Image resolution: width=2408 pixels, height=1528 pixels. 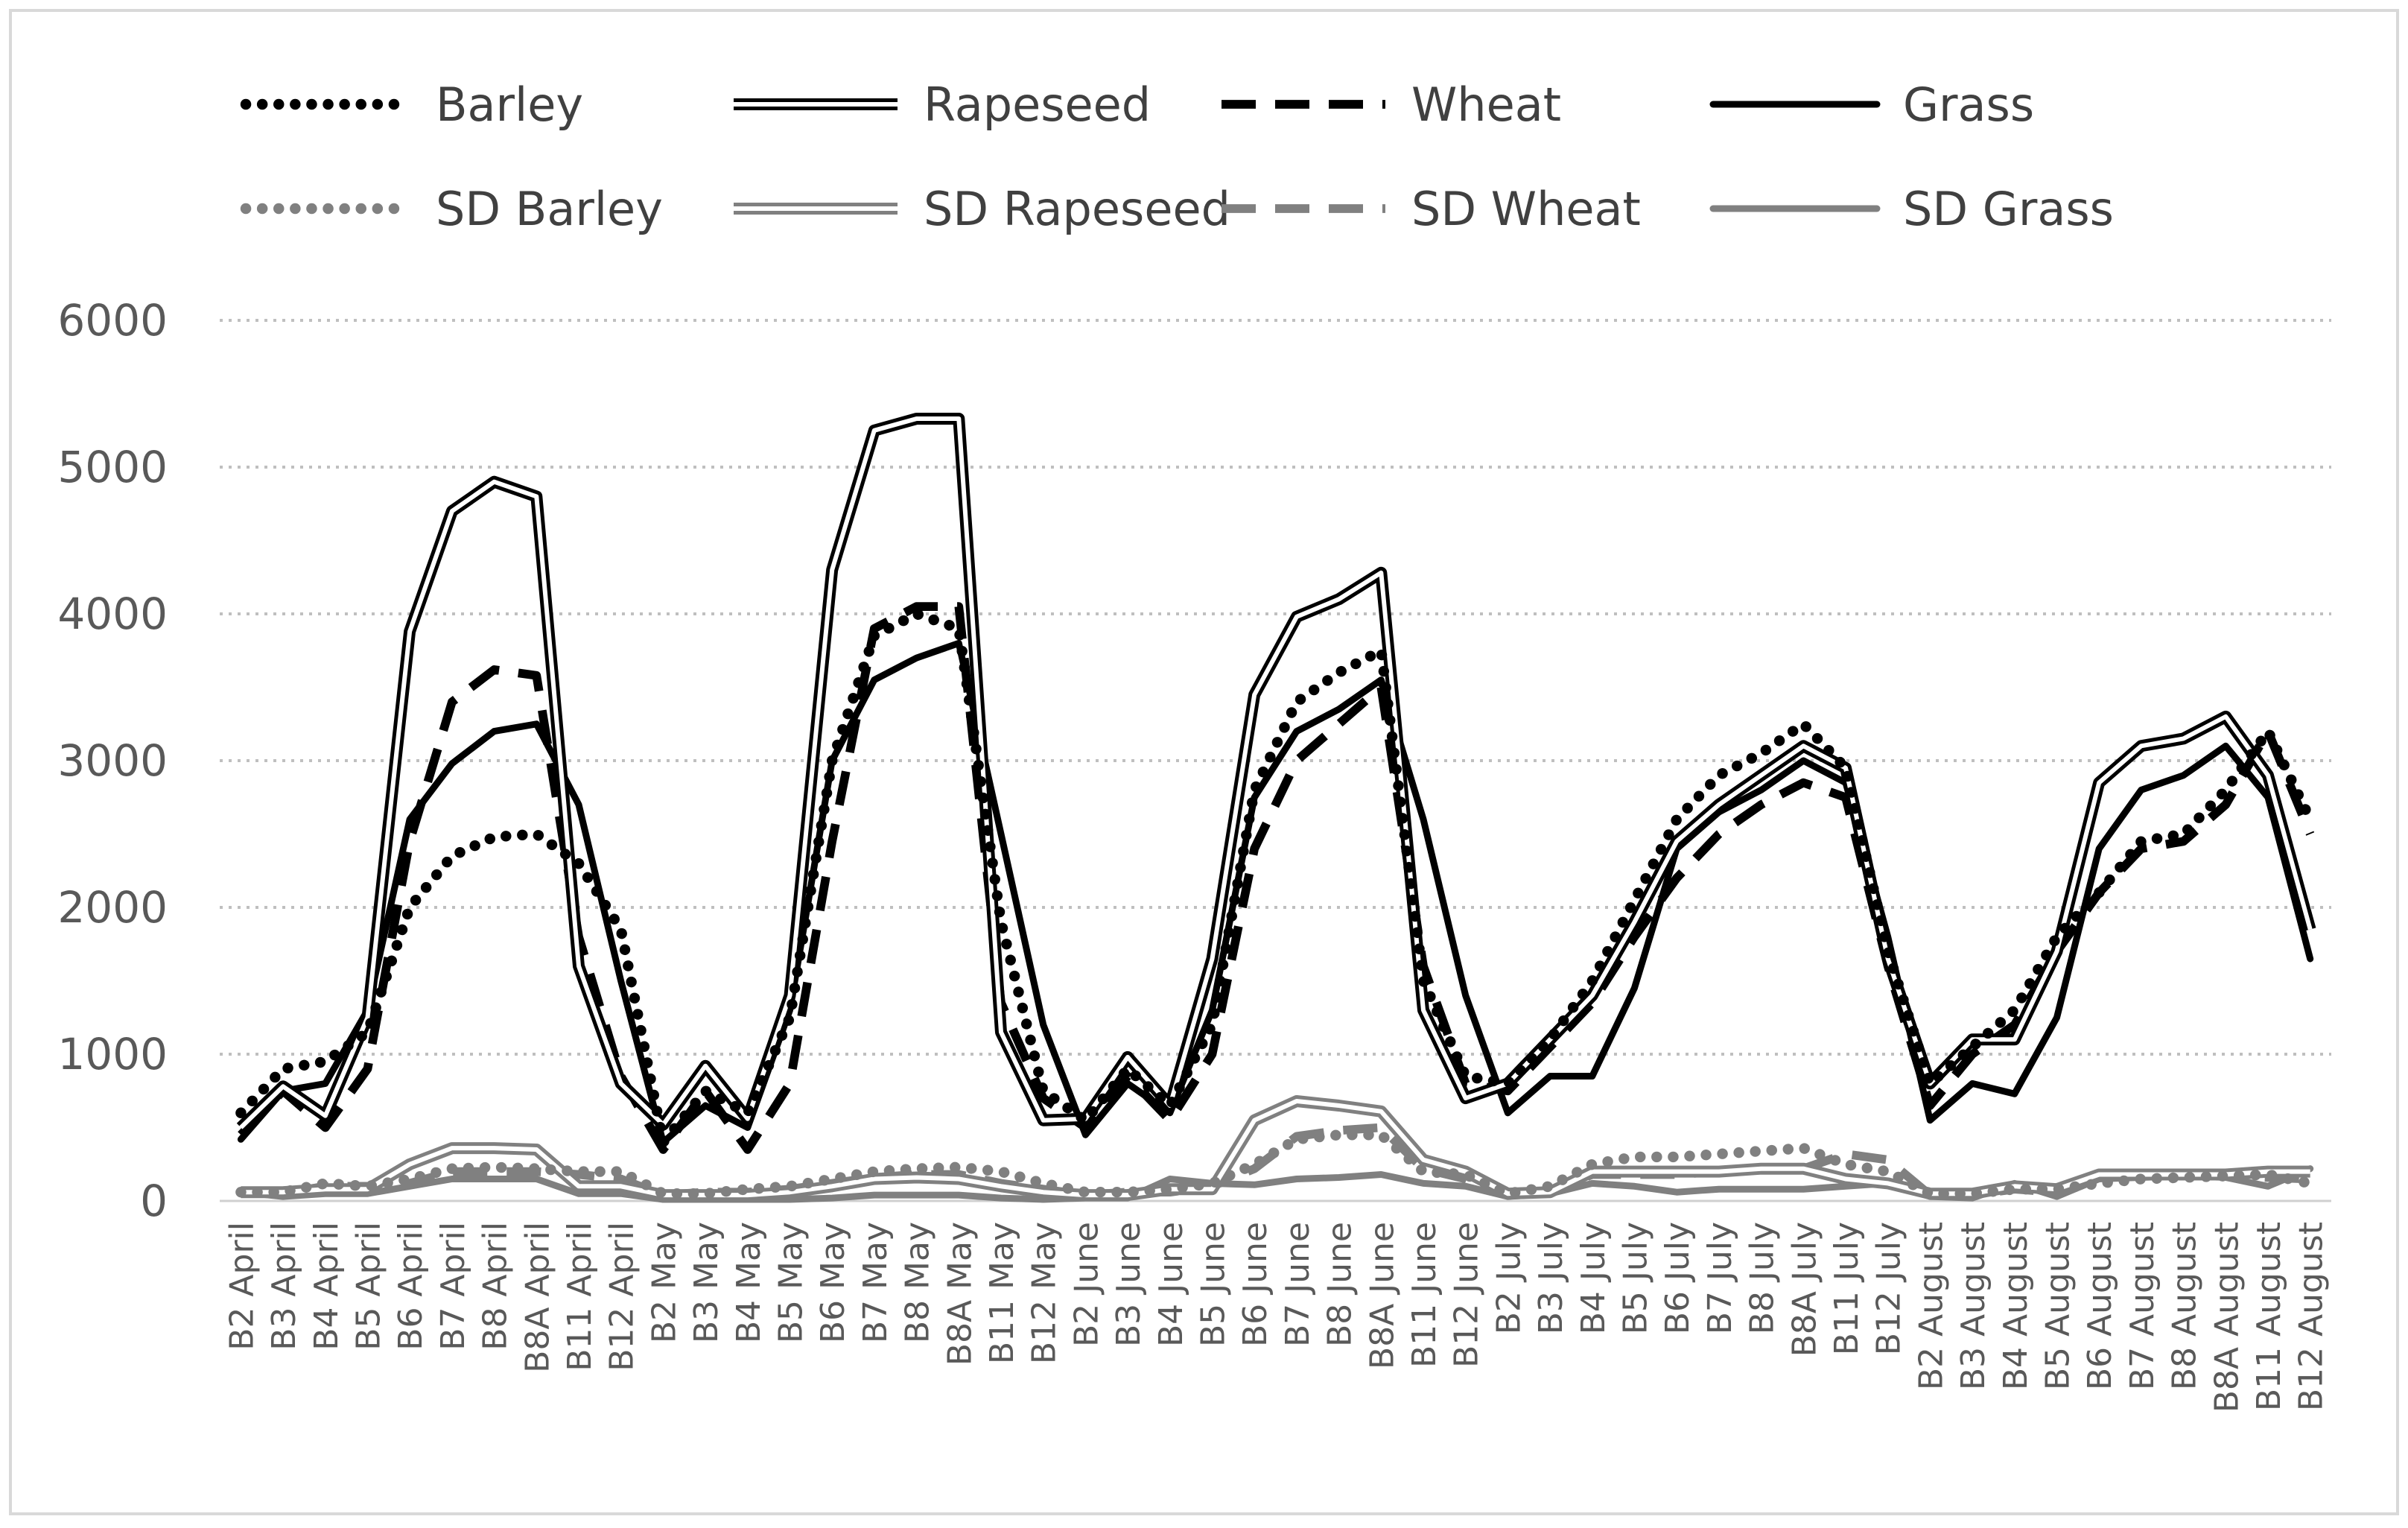 What do you see at coordinates (749, 1282) in the screenshot?
I see `x-tick-label: B4 May` at bounding box center [749, 1282].